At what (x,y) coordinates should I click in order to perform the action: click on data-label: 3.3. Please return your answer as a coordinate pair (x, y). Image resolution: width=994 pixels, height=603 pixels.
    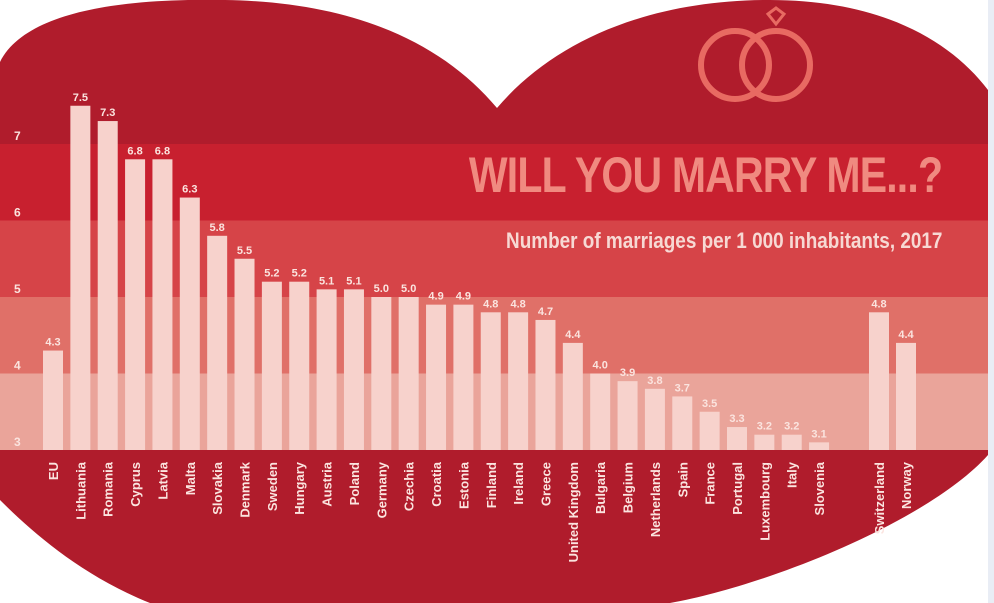
    Looking at the image, I should click on (736, 419).